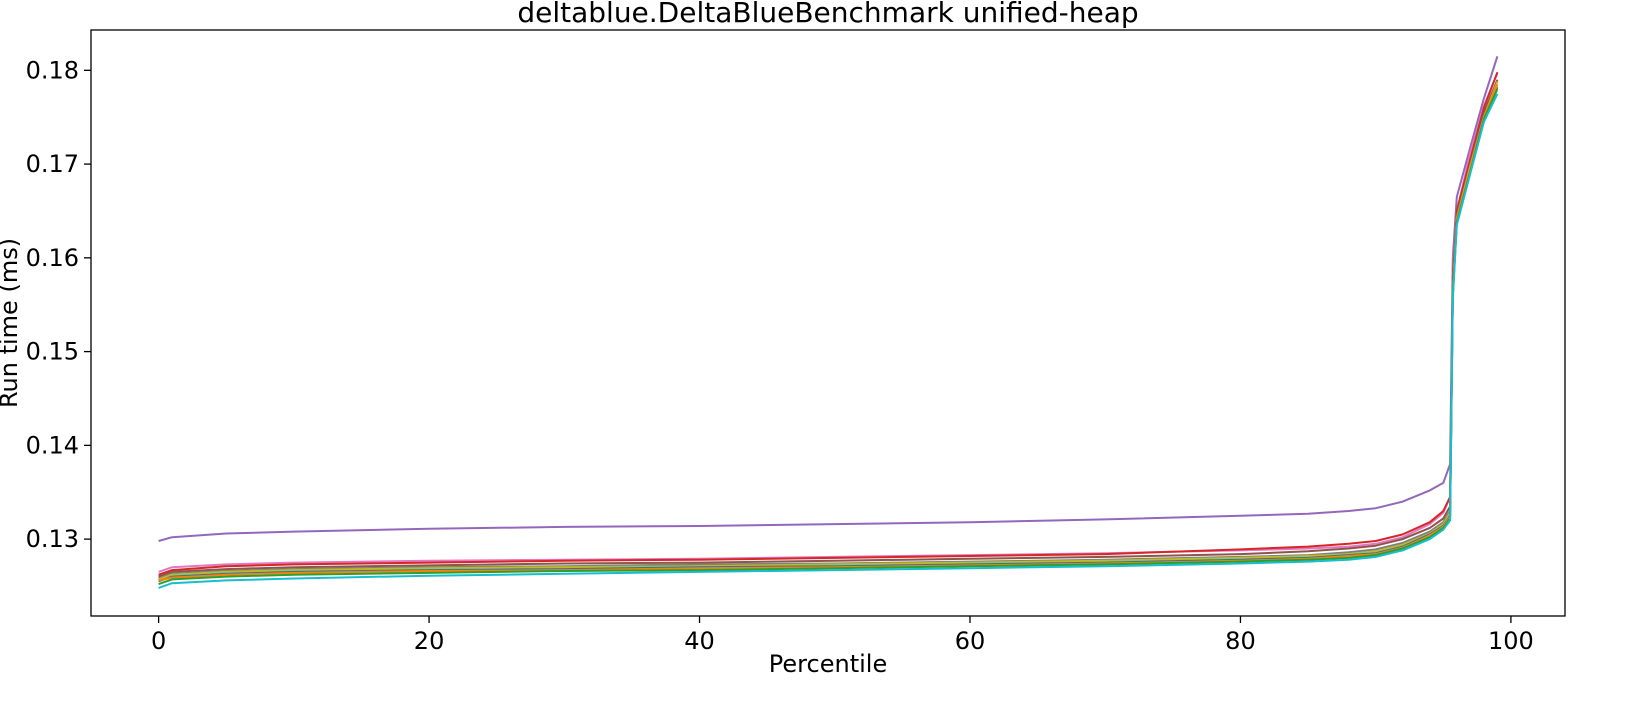 The image size is (1648, 710). What do you see at coordinates (158, 641) in the screenshot?
I see `x-tick-label: 0` at bounding box center [158, 641].